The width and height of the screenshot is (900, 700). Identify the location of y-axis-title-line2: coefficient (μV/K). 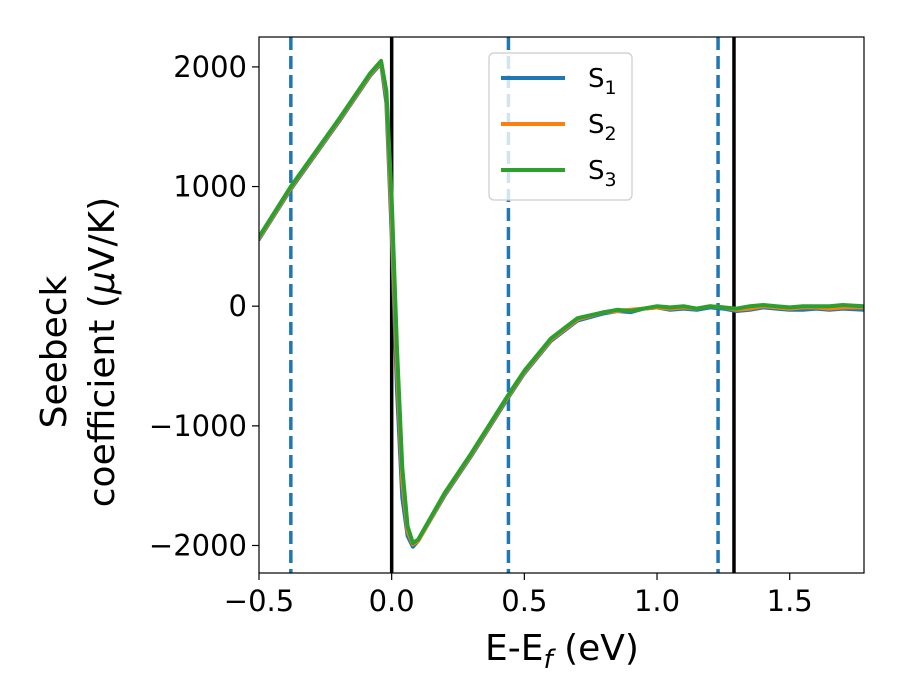
(102, 352).